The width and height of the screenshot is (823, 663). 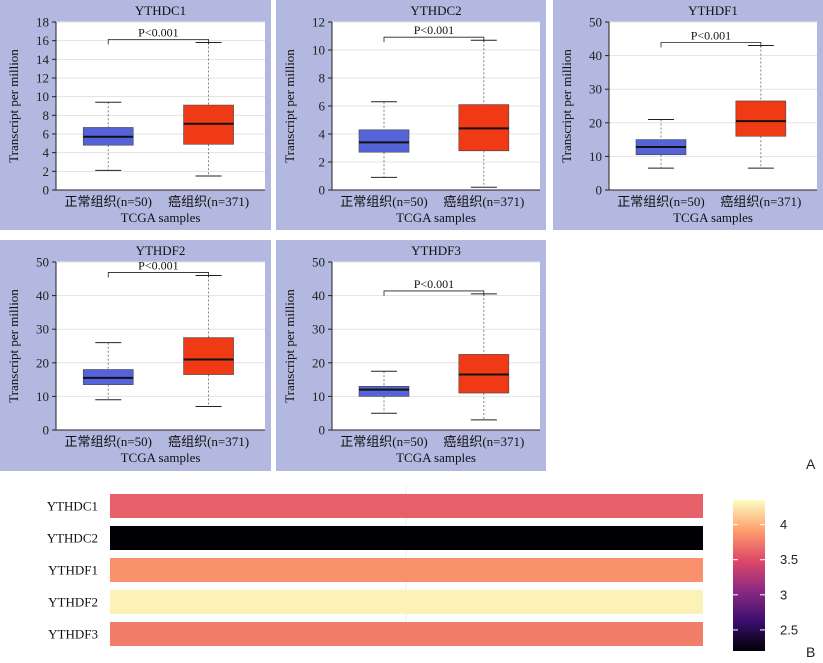 I want to click on colorbar-tick-label: 4, so click(x=783, y=524).